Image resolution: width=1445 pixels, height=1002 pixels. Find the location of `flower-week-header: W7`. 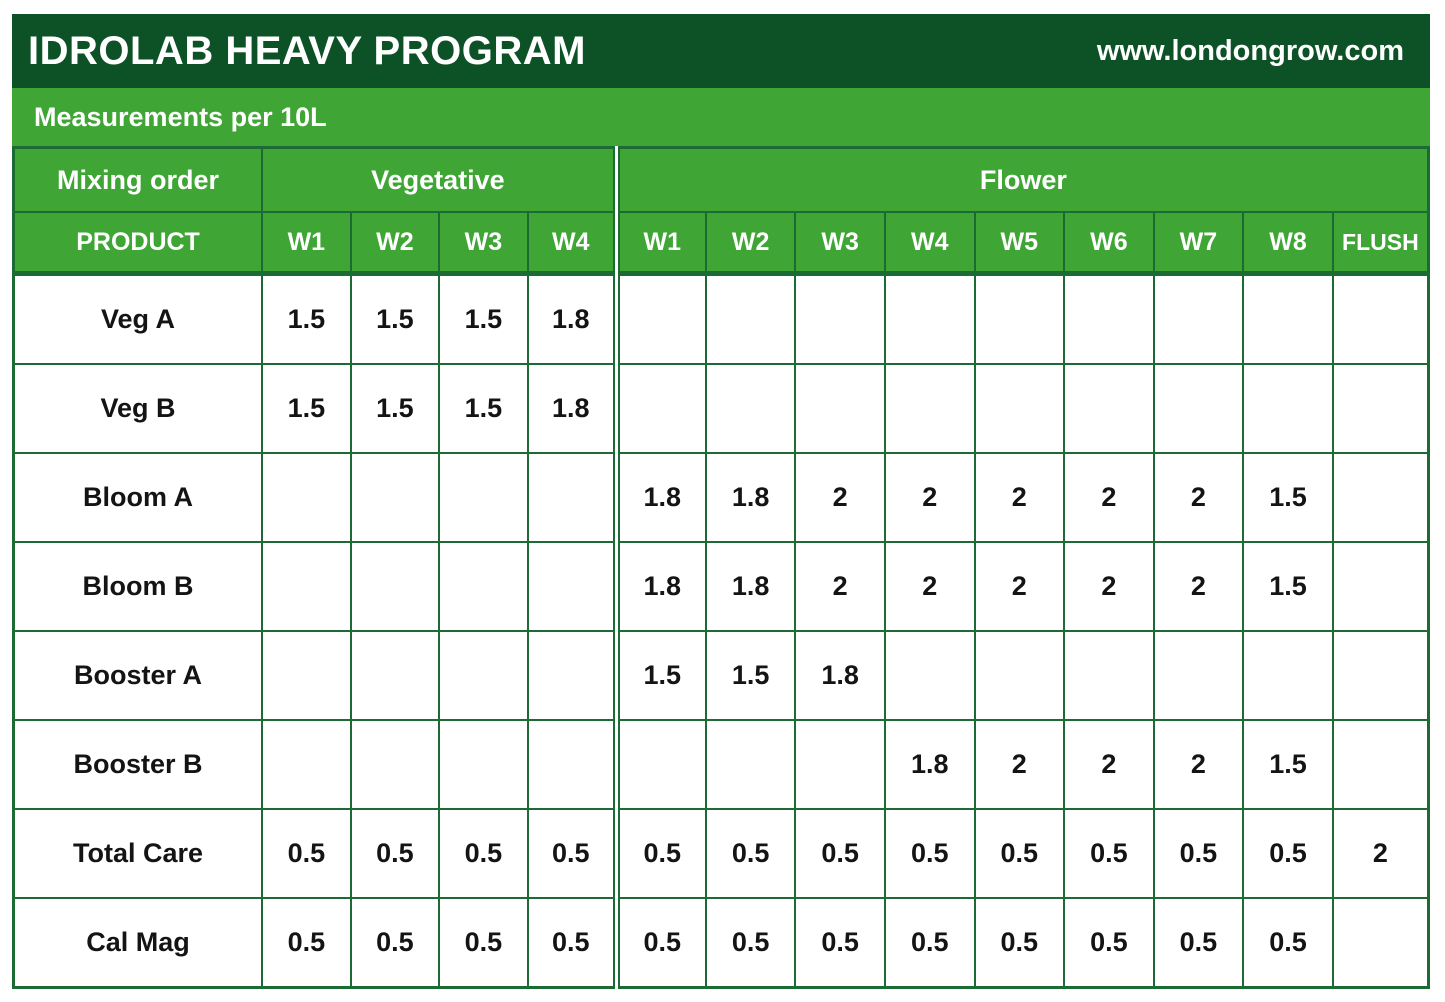

flower-week-header: W7 is located at coordinates (1198, 243).